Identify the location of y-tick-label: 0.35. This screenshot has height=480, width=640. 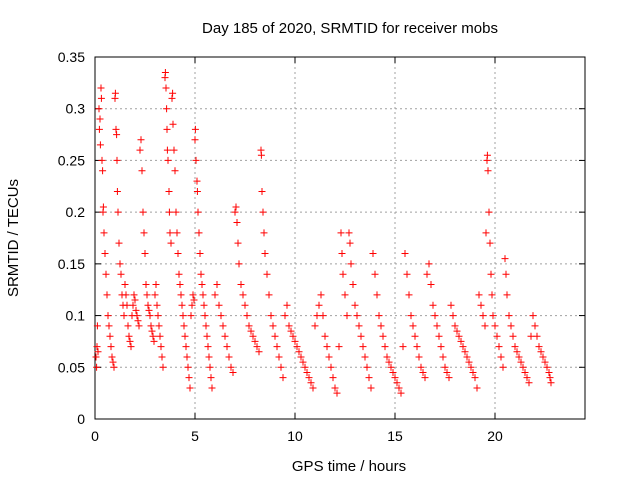
(71, 57).